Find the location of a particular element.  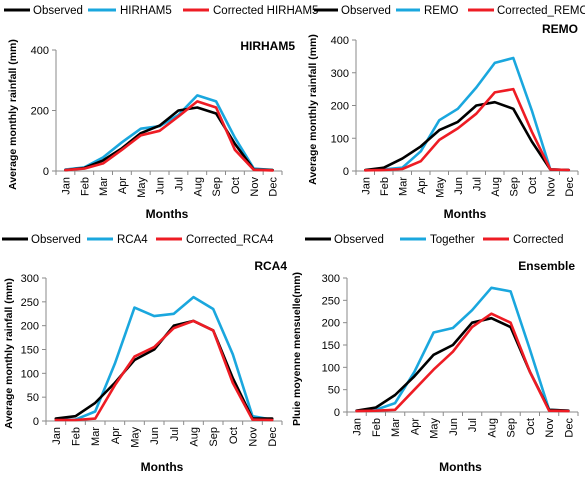

series-line-together is located at coordinates (462, 349).